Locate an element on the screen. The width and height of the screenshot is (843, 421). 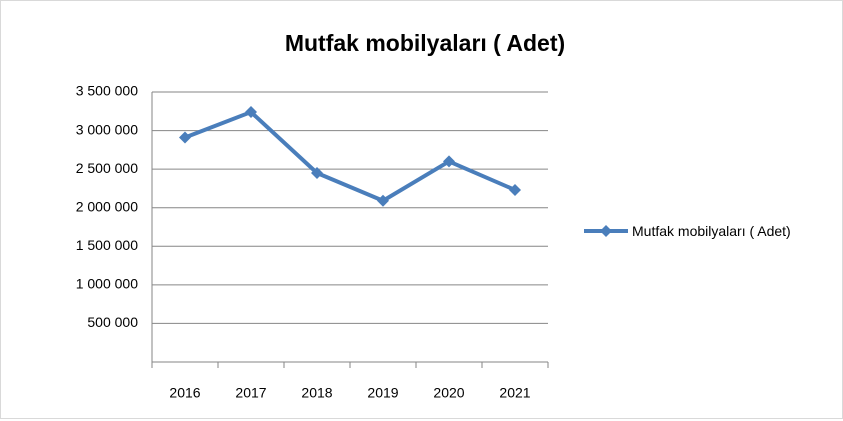
y-tick-label: 1 500 000 is located at coordinates (107, 245).